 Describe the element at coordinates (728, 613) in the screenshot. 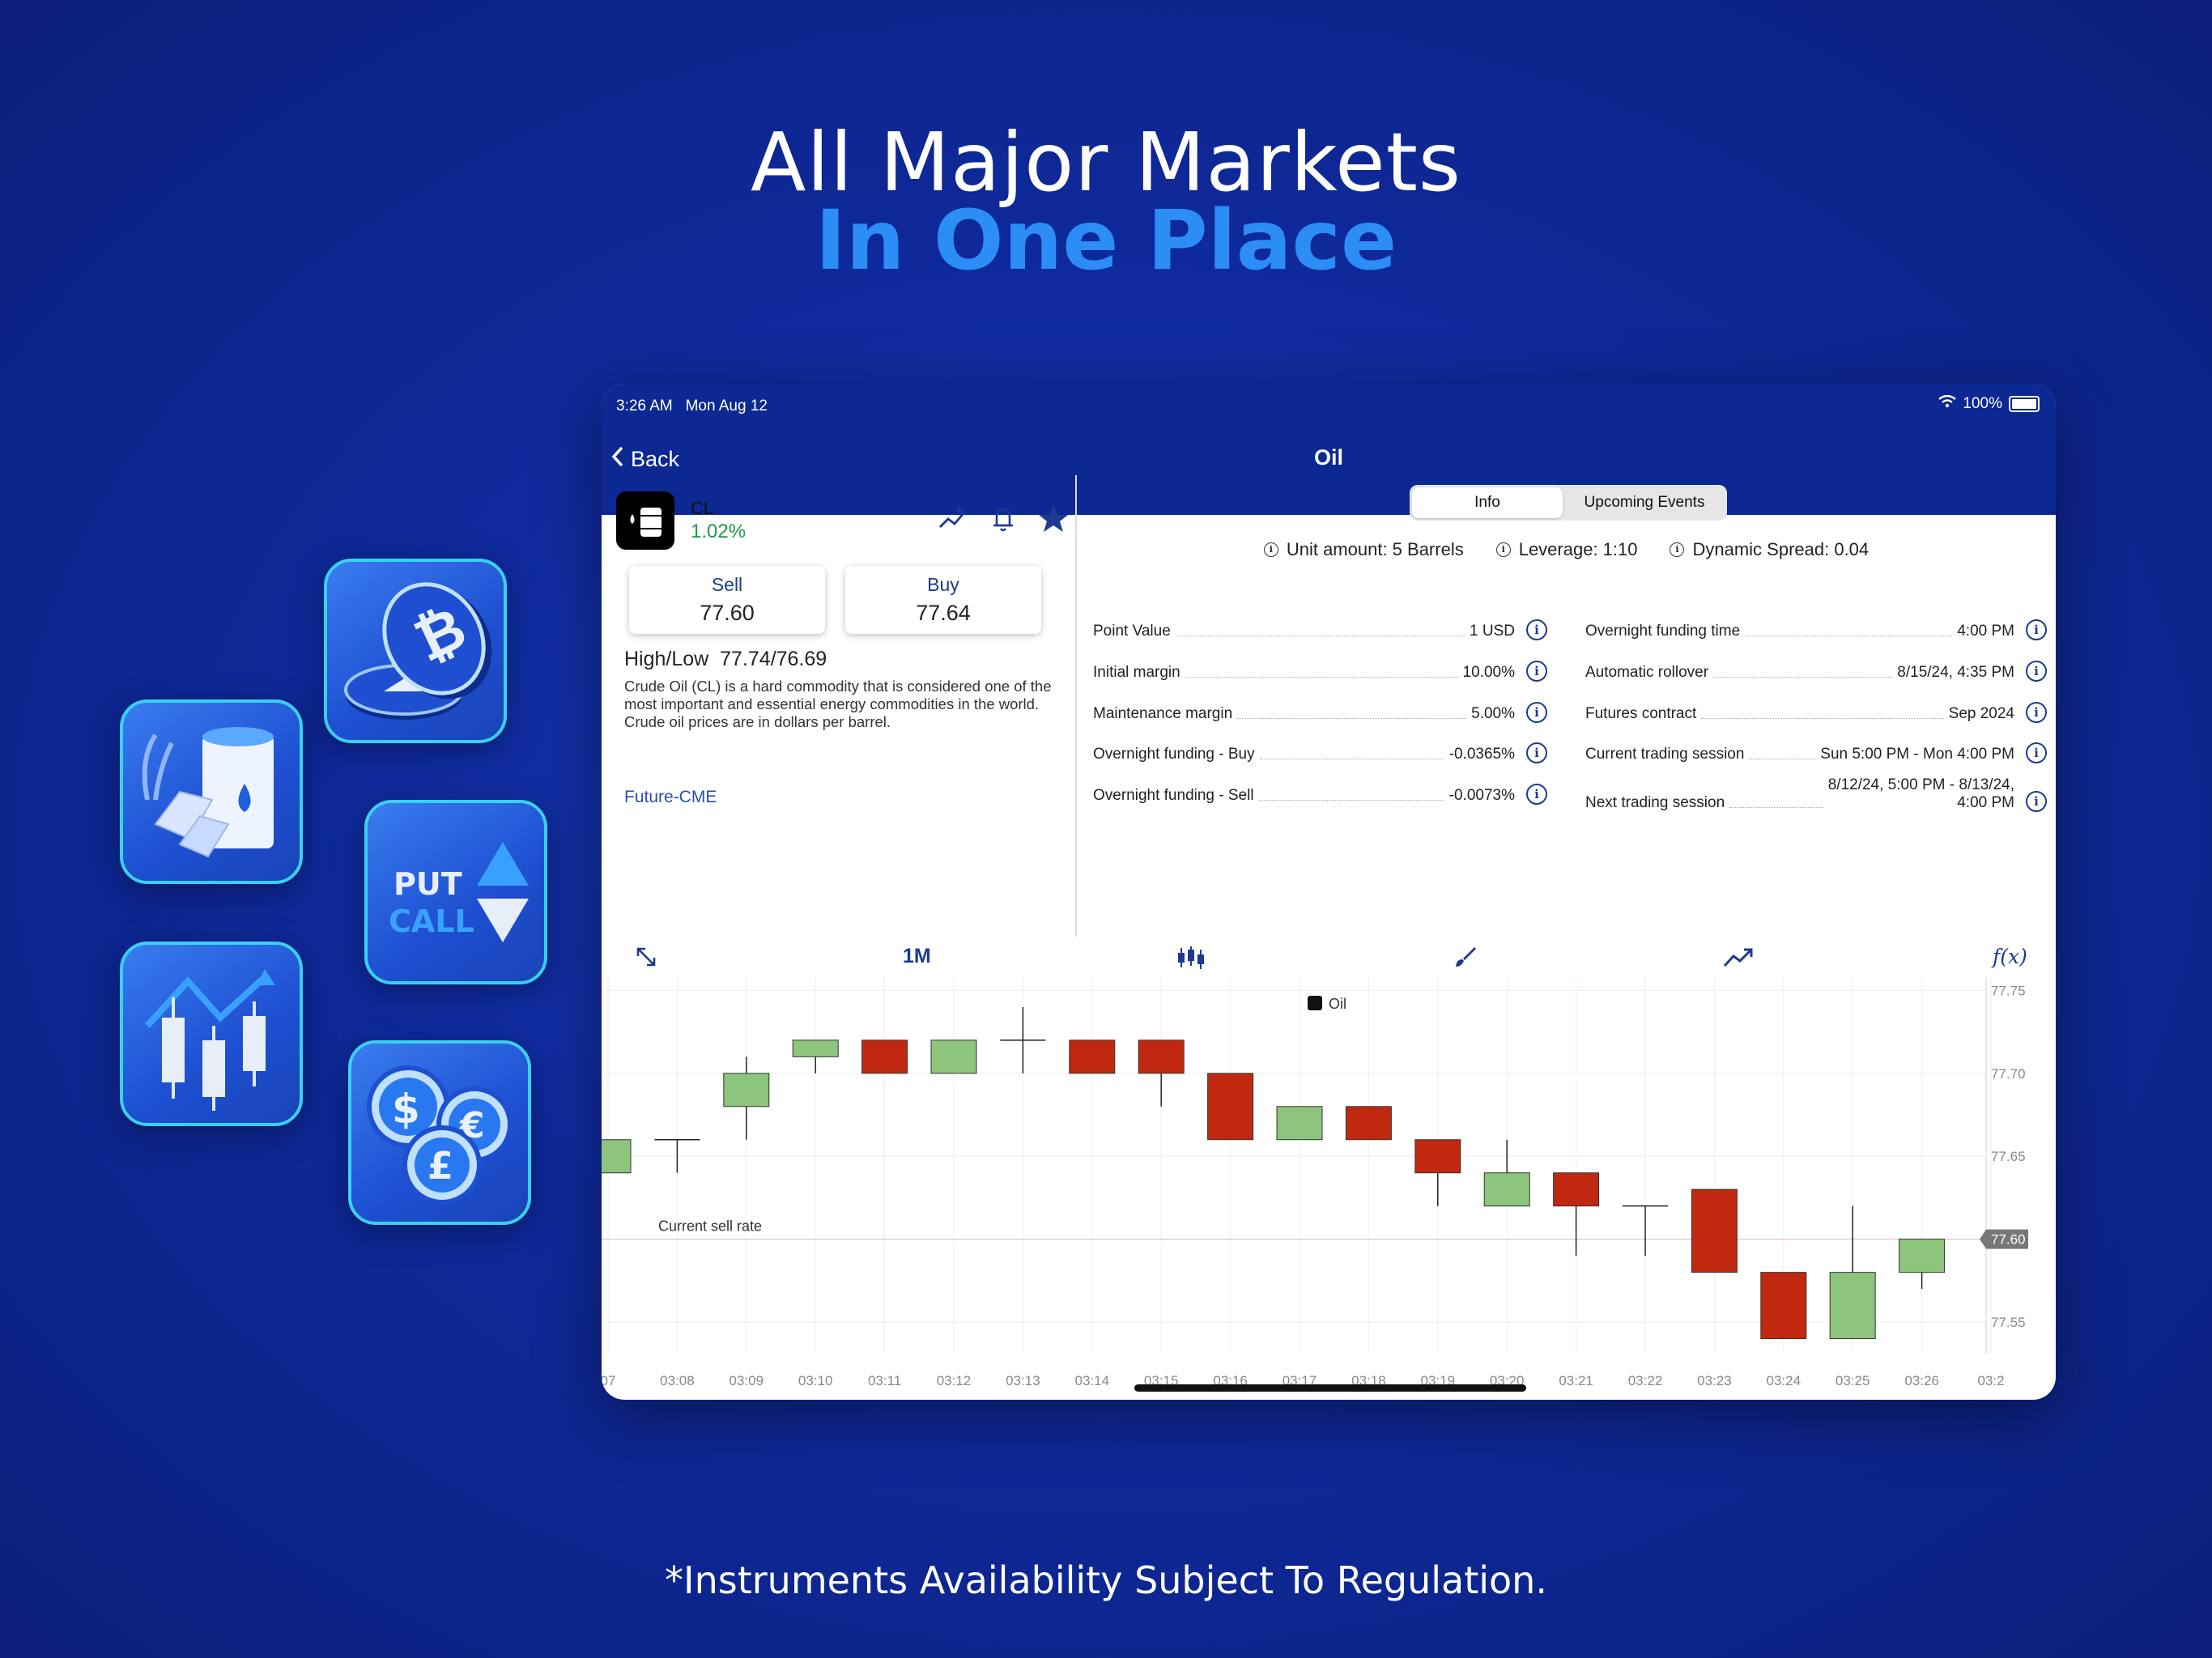

I see `sell-price: 77.60` at that location.